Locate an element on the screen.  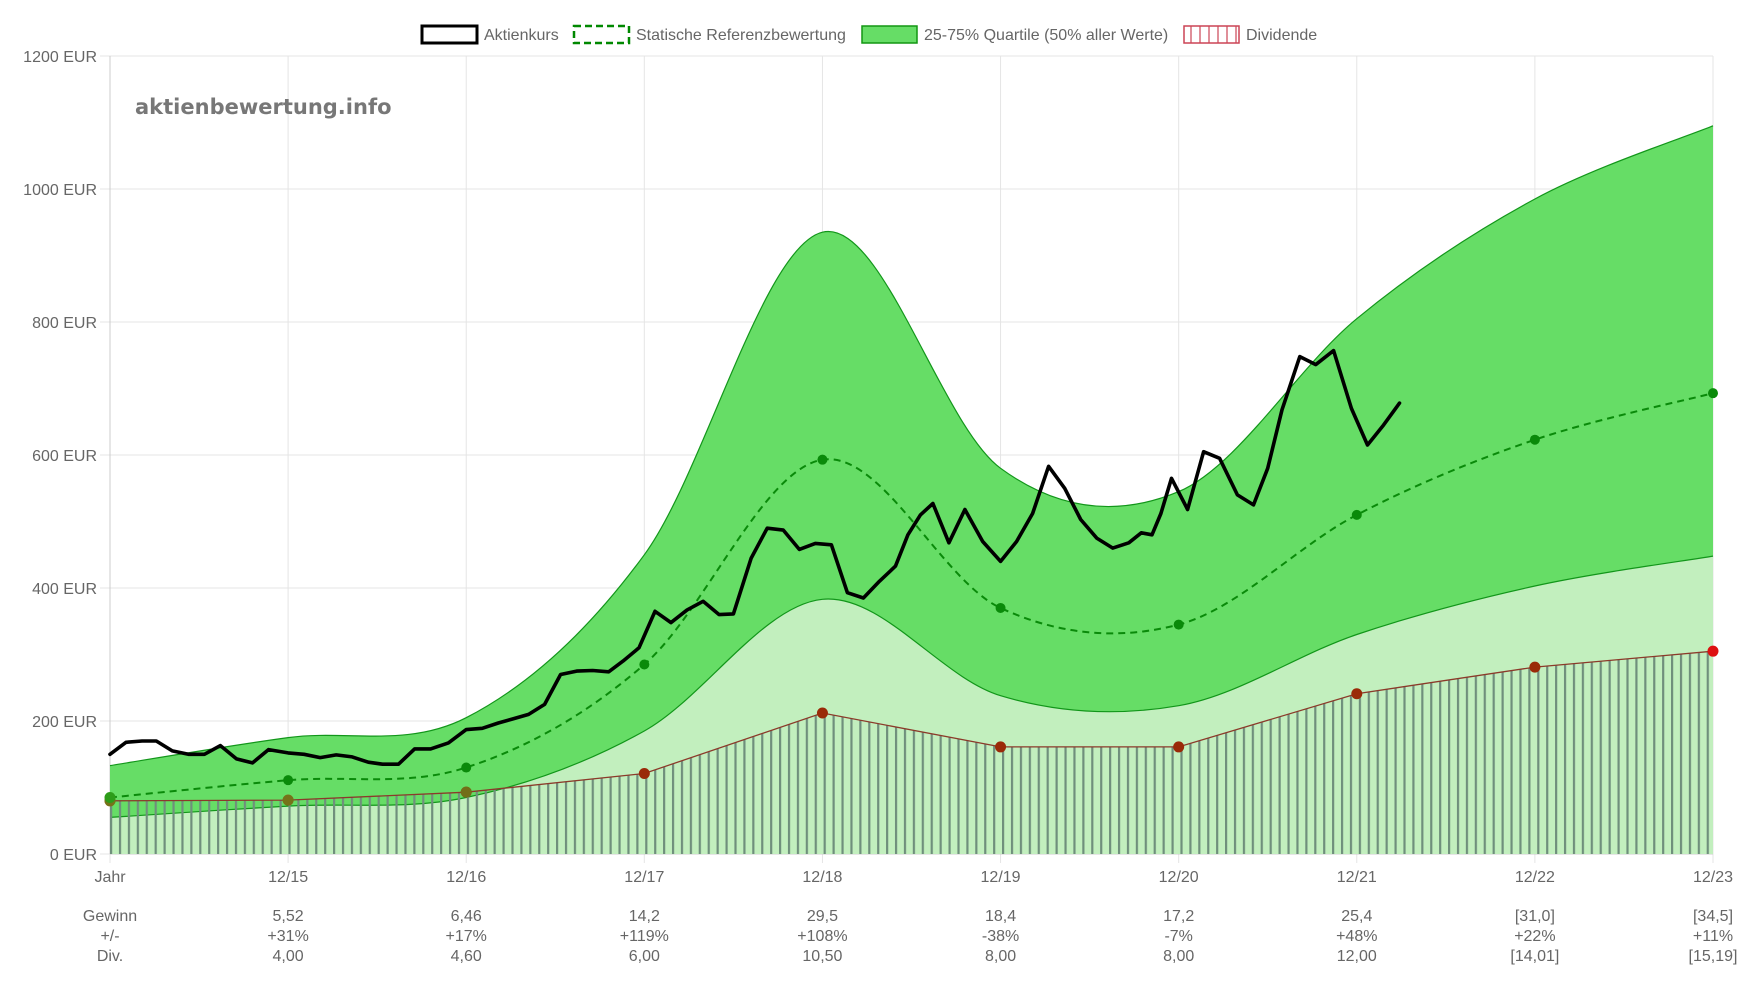
x-tick-label: Jahr is located at coordinates (110, 877).